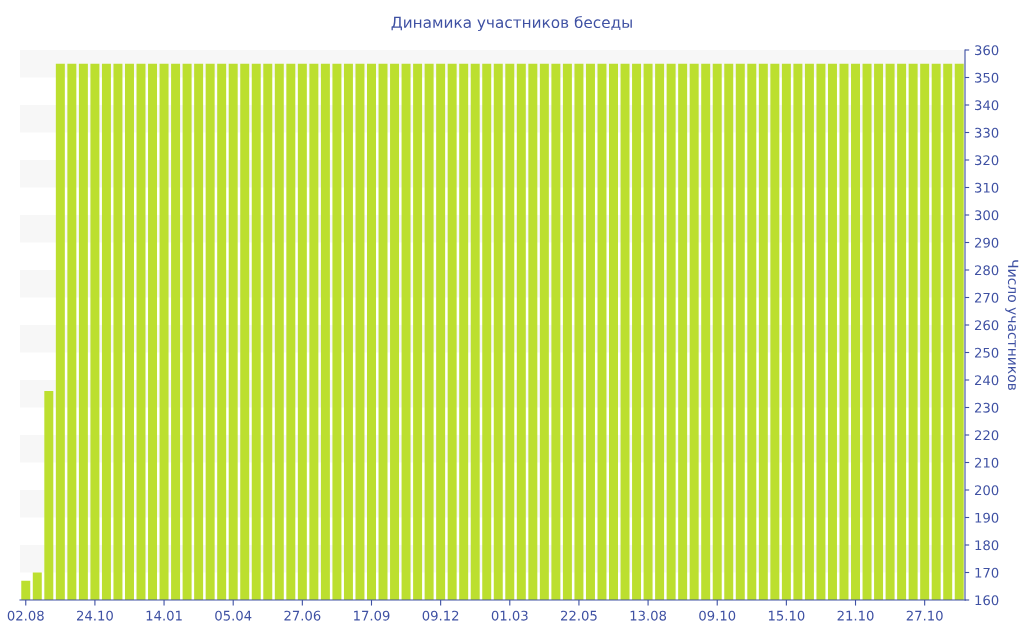 The width and height of the screenshot is (1024, 640). What do you see at coordinates (786, 615) in the screenshot?
I see `x-tick-label: 15.10` at bounding box center [786, 615].